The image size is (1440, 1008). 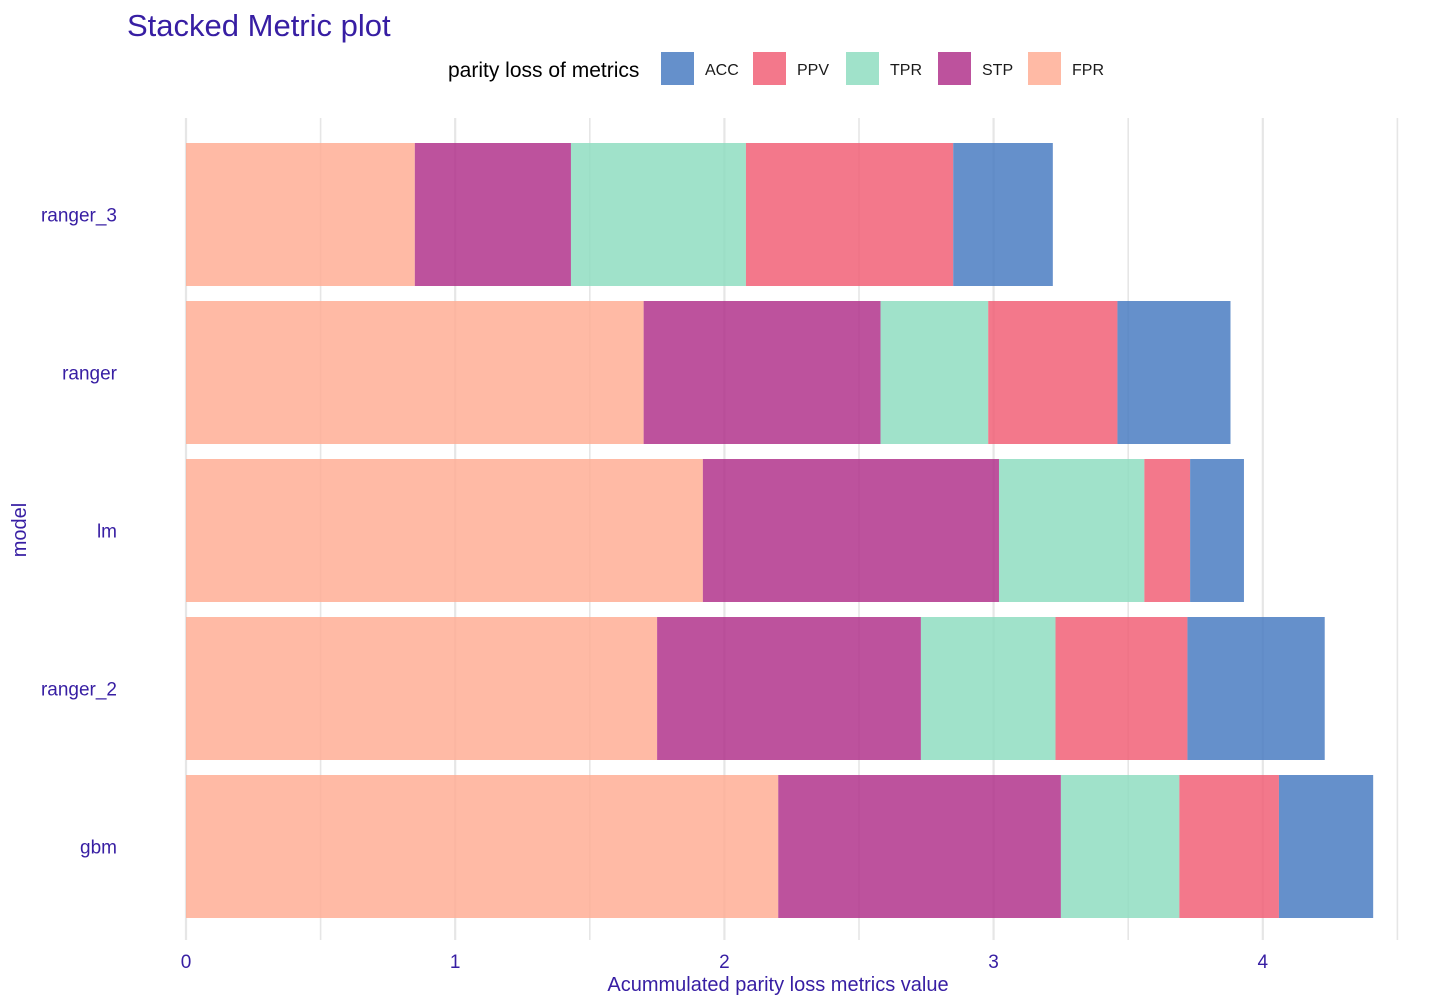 What do you see at coordinates (79, 690) in the screenshot?
I see `y-tick-label: ranger_2` at bounding box center [79, 690].